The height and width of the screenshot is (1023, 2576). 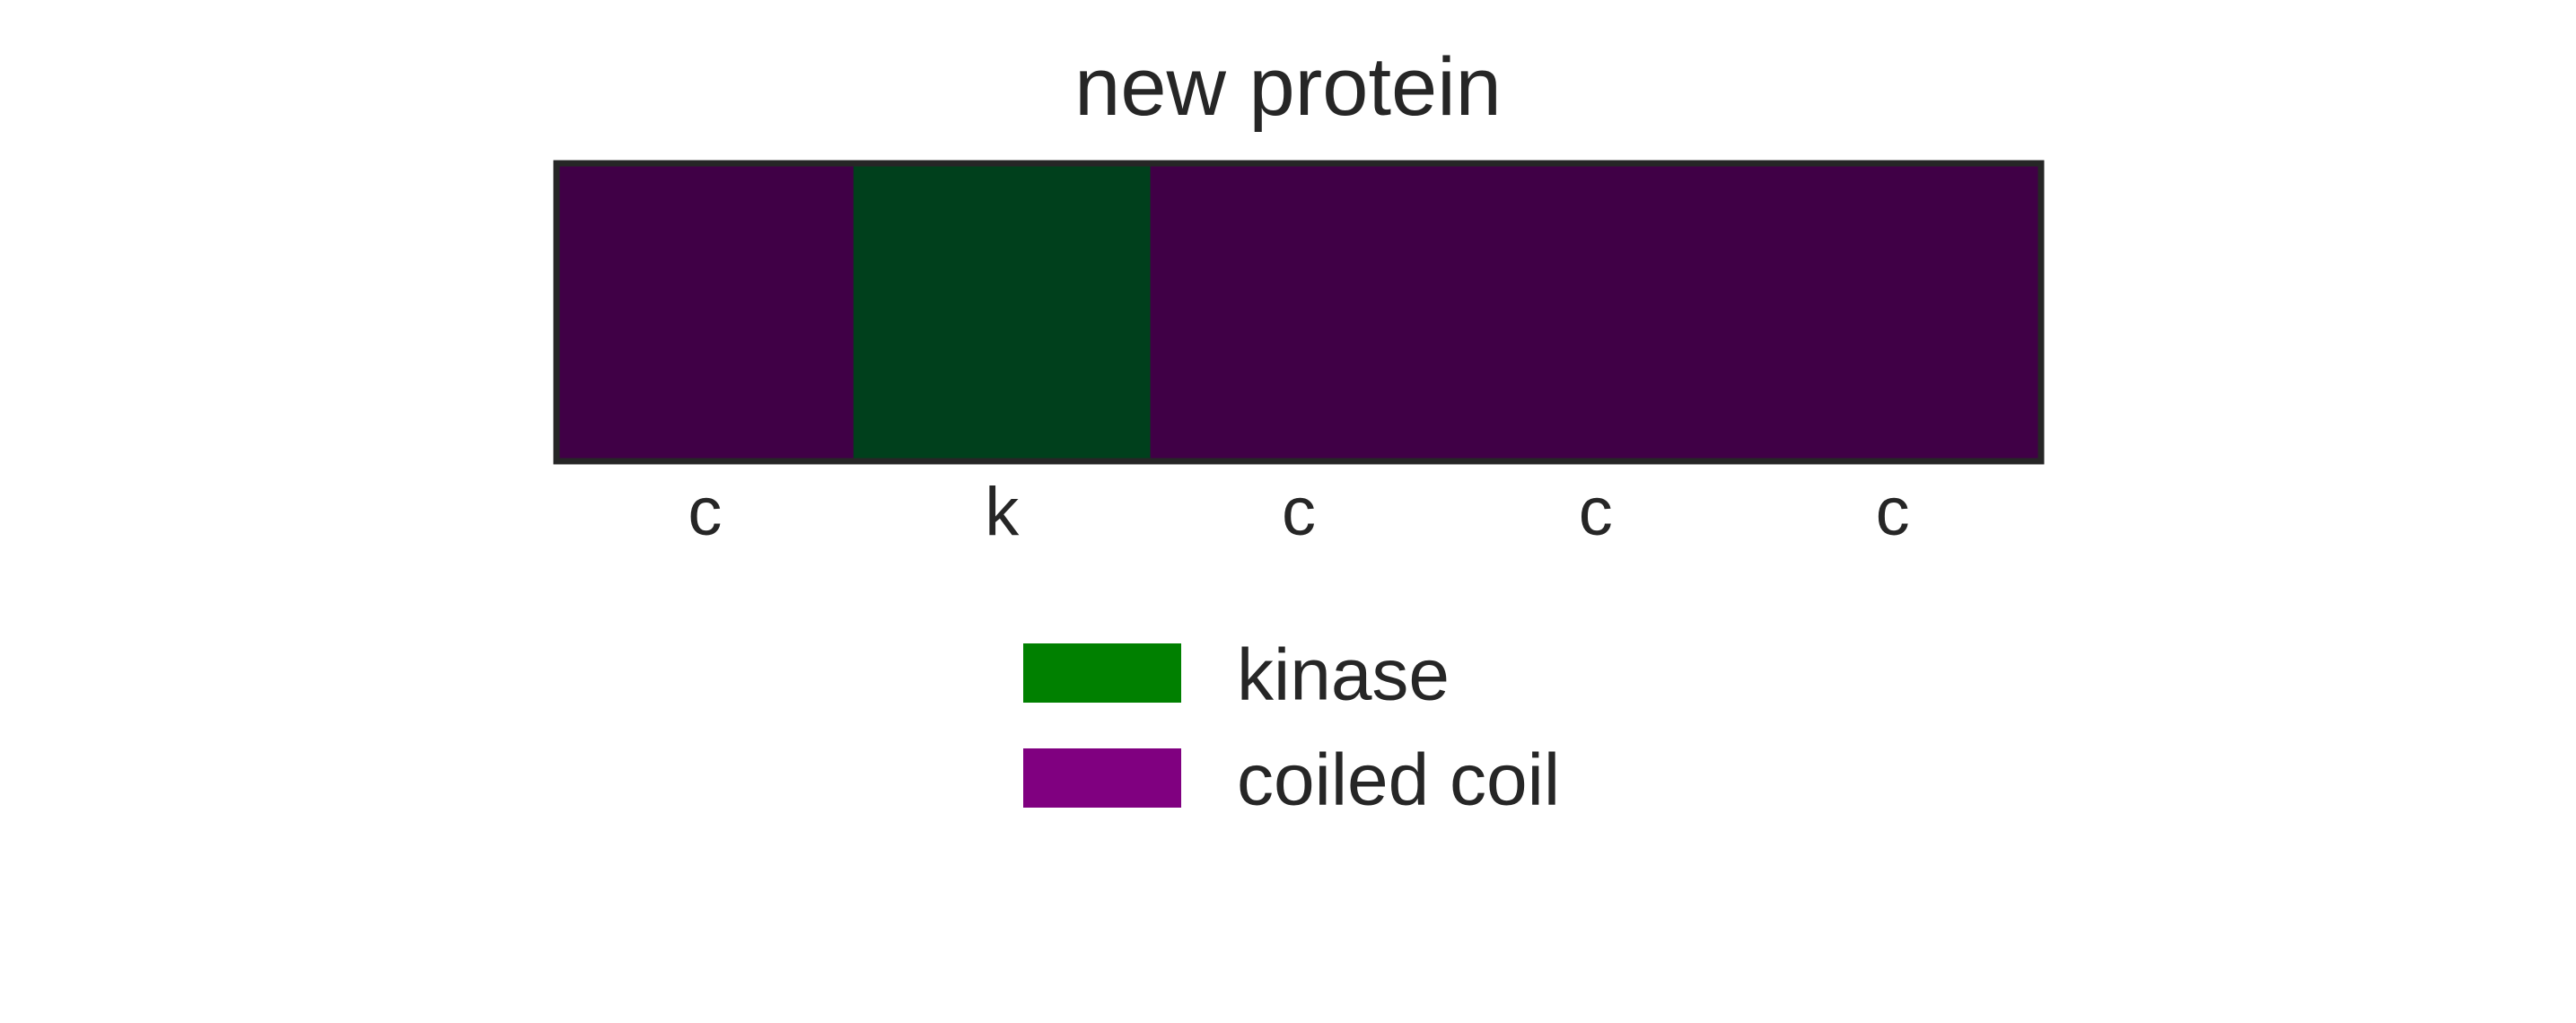 I want to click on legend-swatch-k, so click(x=1102, y=673).